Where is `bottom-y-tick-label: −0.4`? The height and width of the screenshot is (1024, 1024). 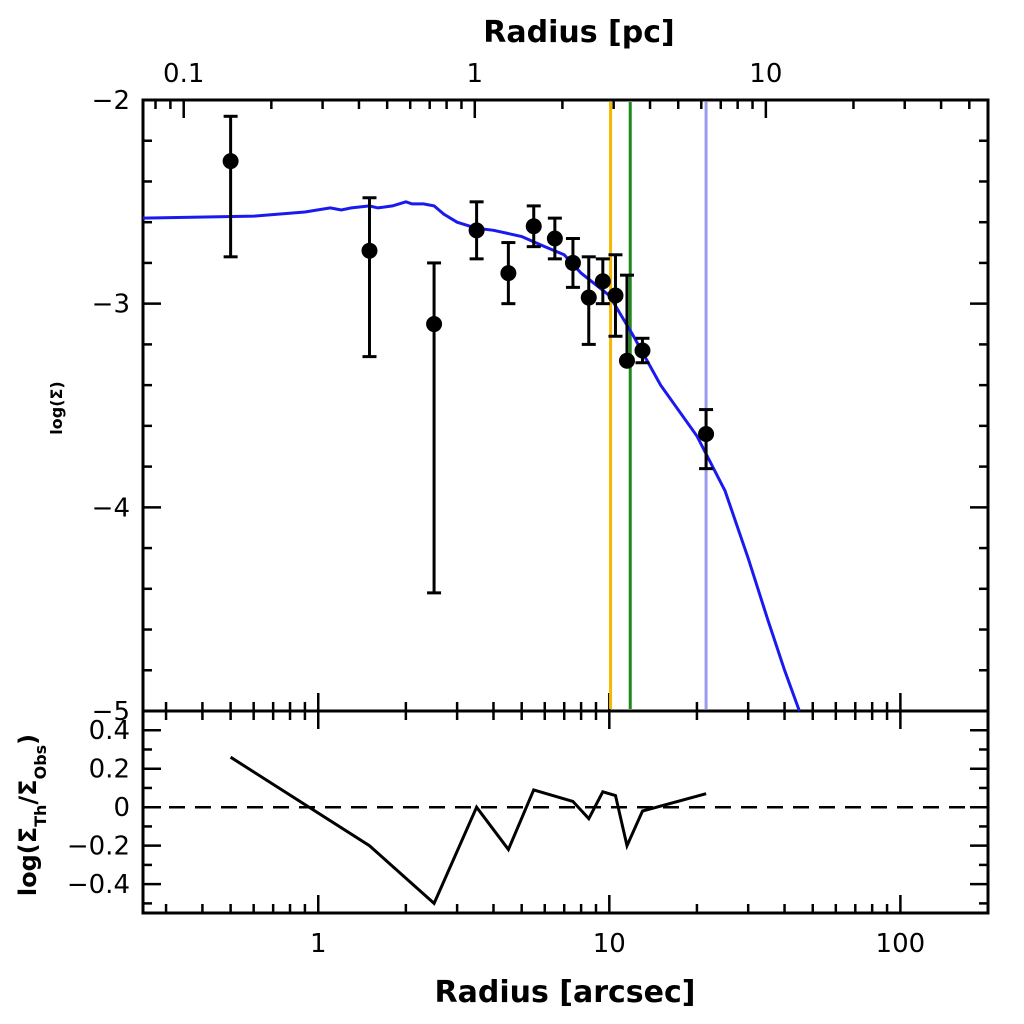 bottom-y-tick-label: −0.4 is located at coordinates (98, 885).